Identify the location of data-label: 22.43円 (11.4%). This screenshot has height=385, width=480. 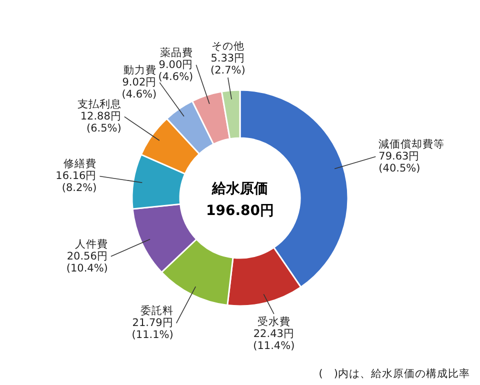
(274, 340).